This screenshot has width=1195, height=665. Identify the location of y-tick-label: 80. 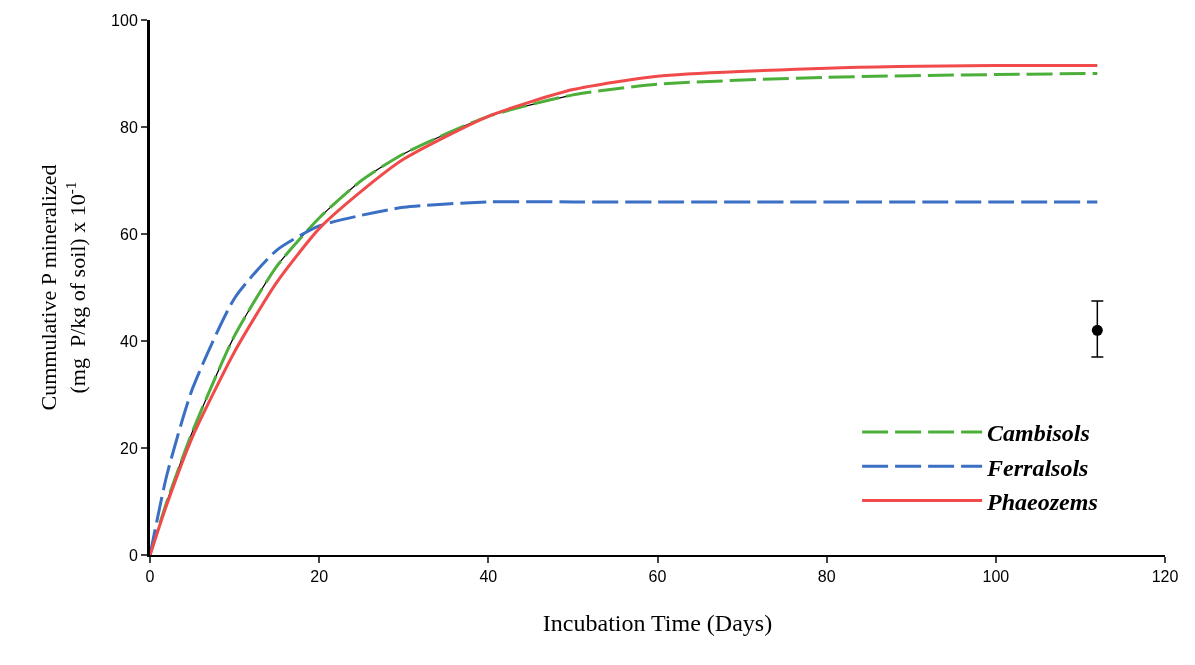
(129, 127).